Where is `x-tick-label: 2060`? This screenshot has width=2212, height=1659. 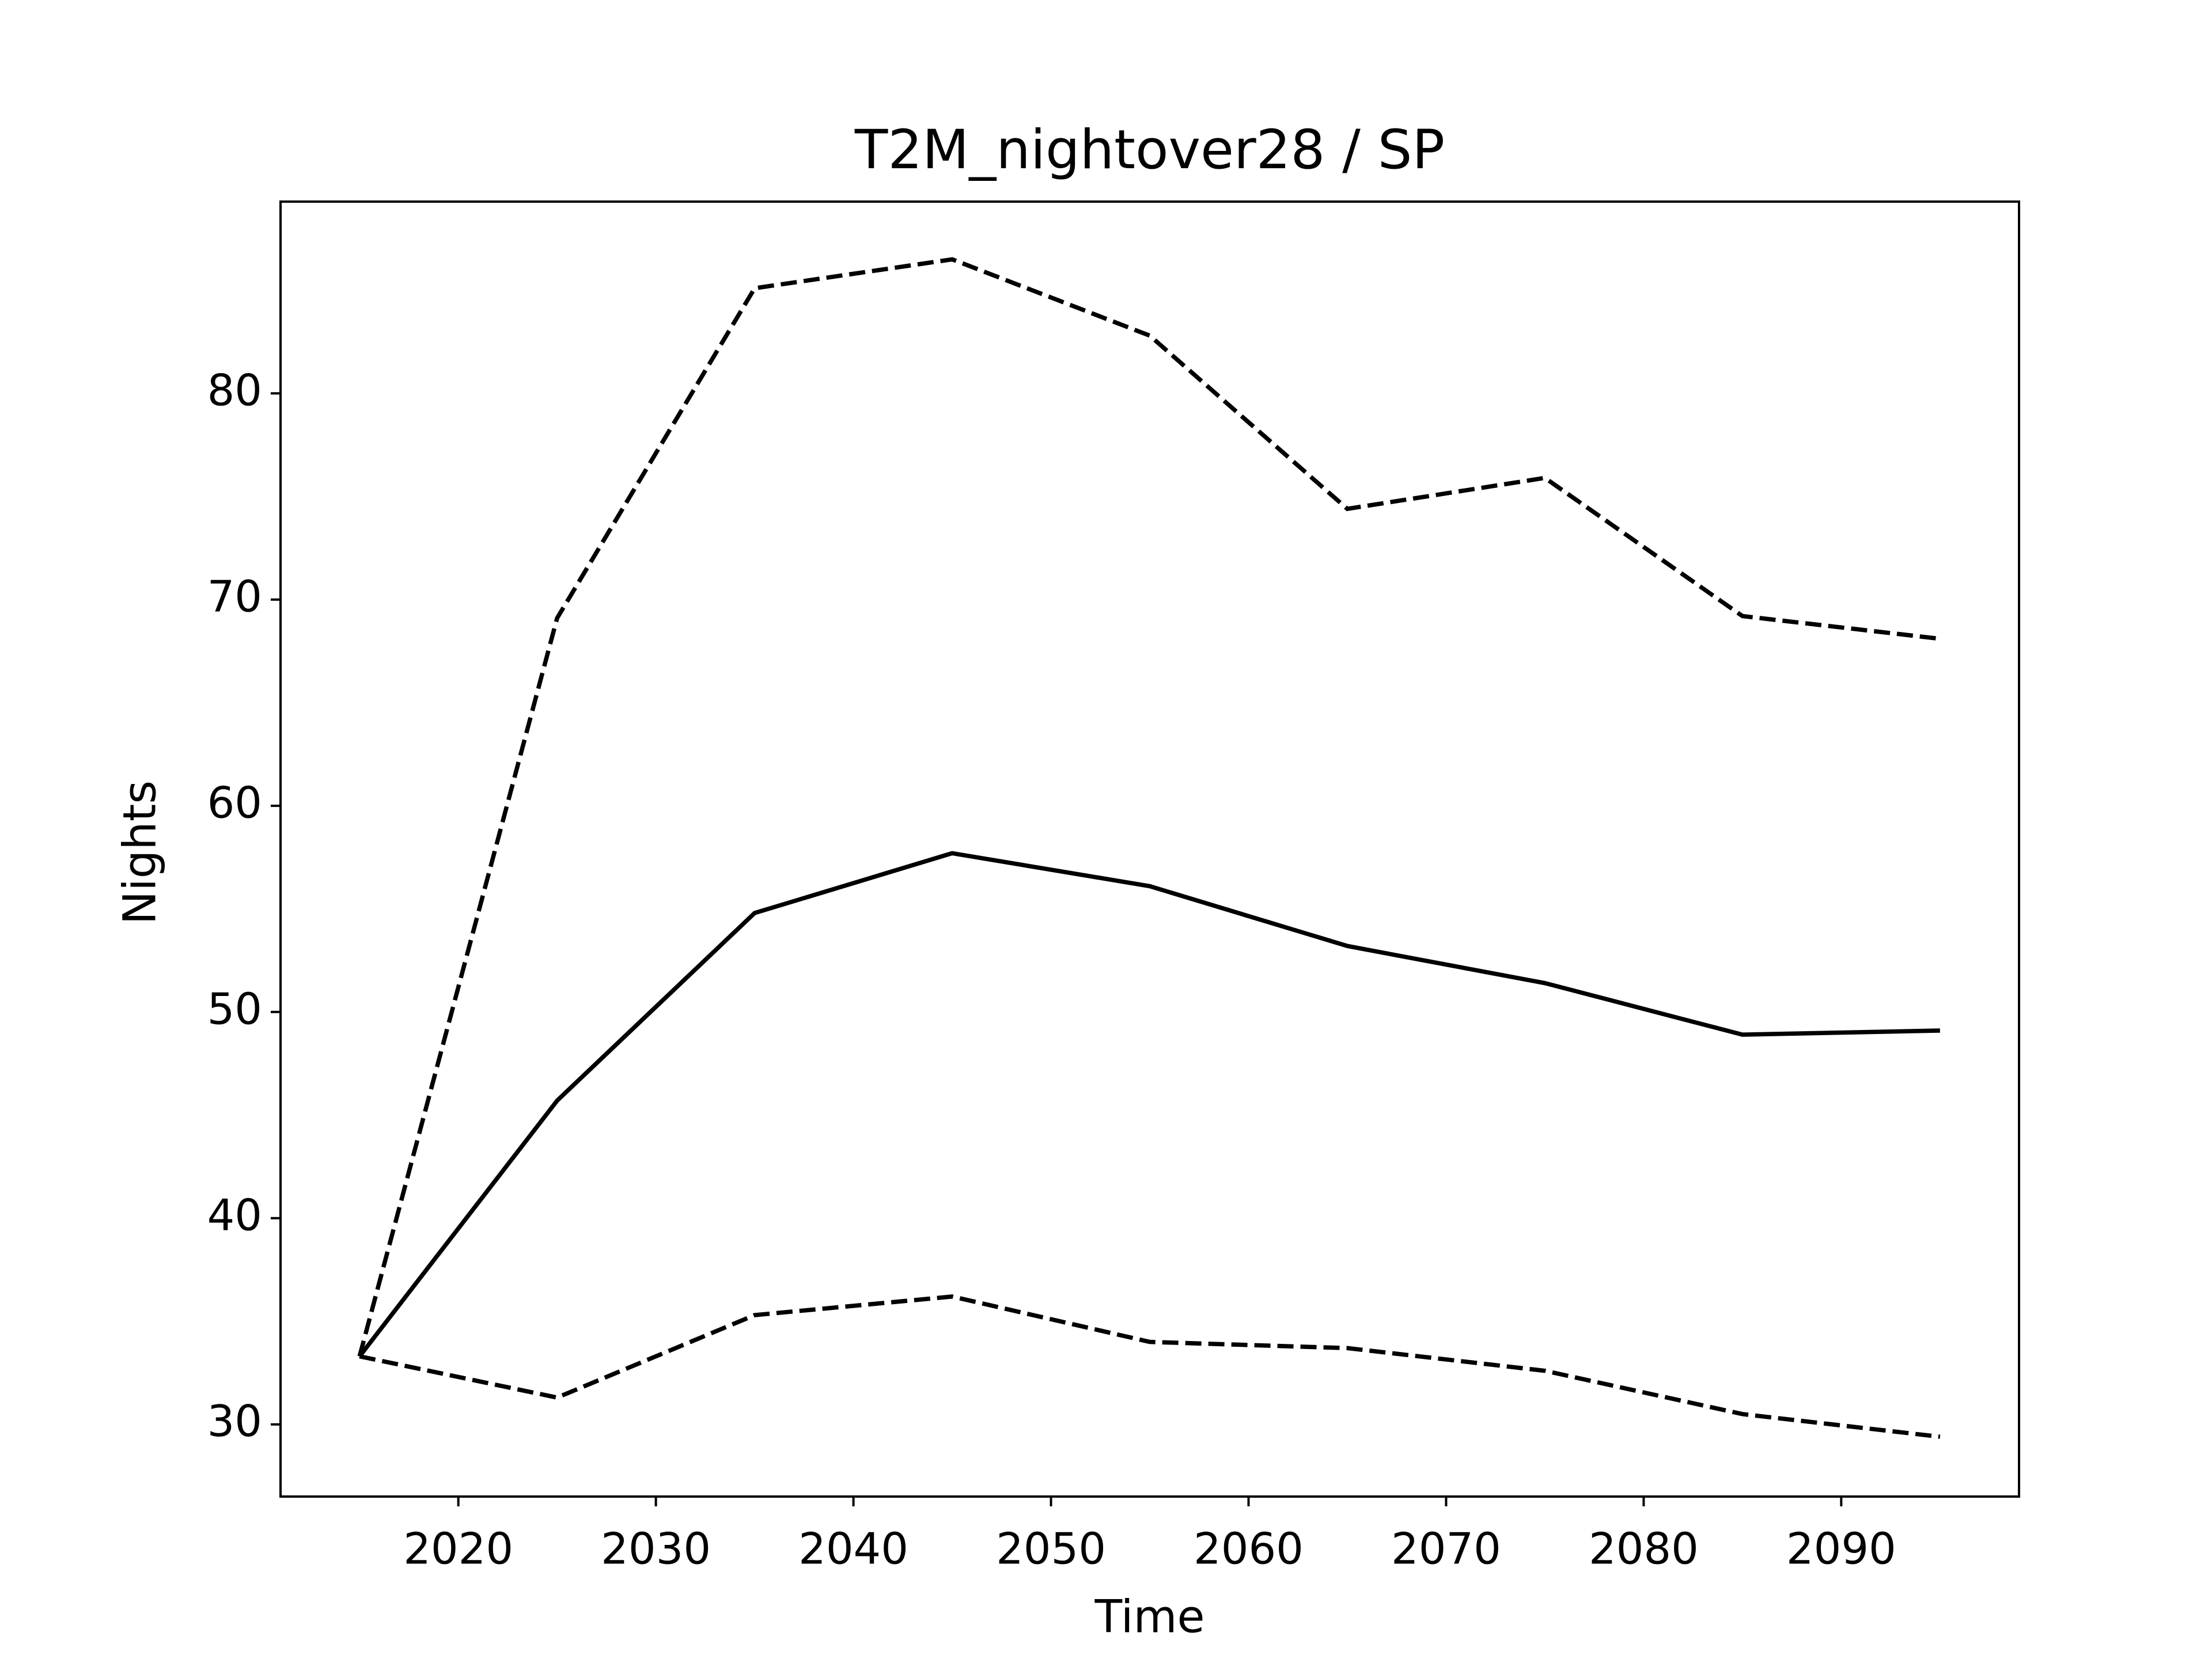 x-tick-label: 2060 is located at coordinates (1249, 1549).